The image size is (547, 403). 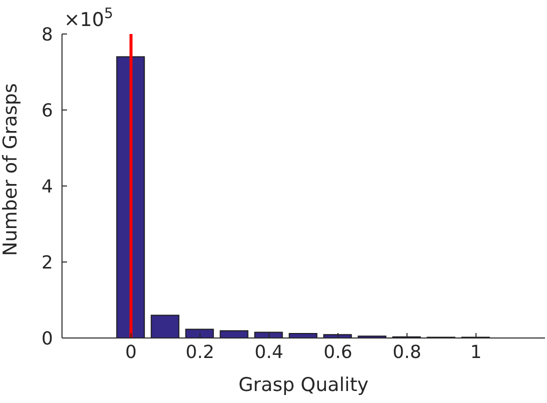 I want to click on x-tick-label: 0.2, so click(x=200, y=352).